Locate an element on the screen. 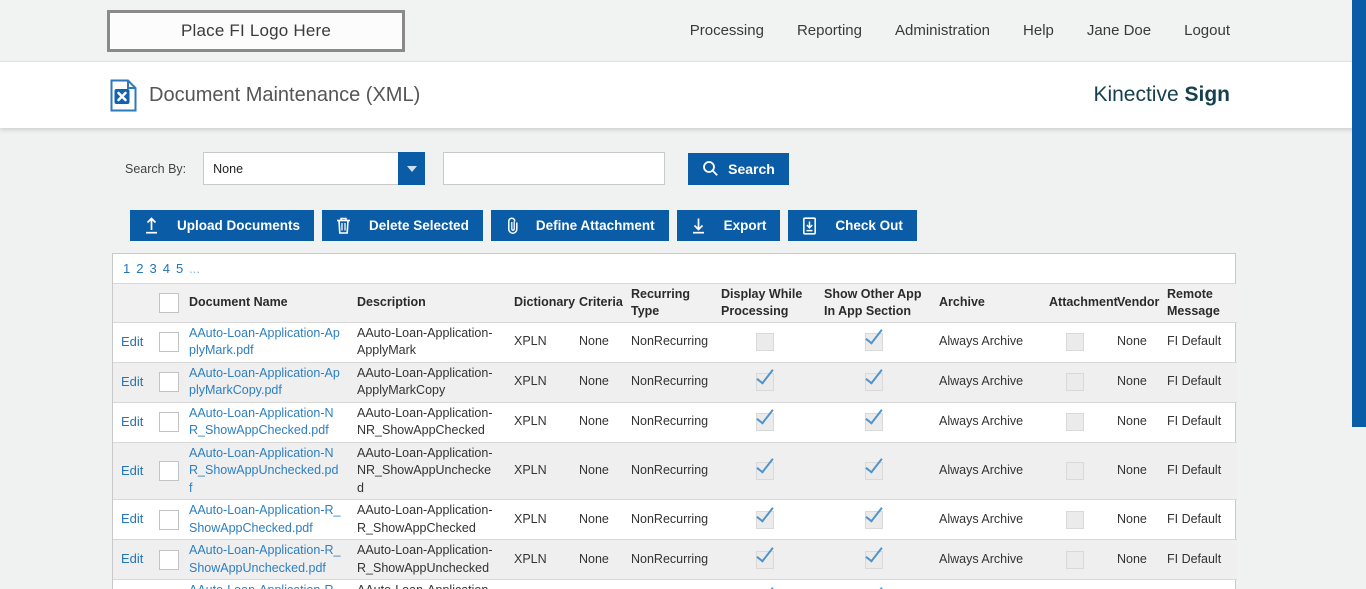 Image resolution: width=1366 pixels, height=589 pixels. dropdown-arrow-button is located at coordinates (412, 168).